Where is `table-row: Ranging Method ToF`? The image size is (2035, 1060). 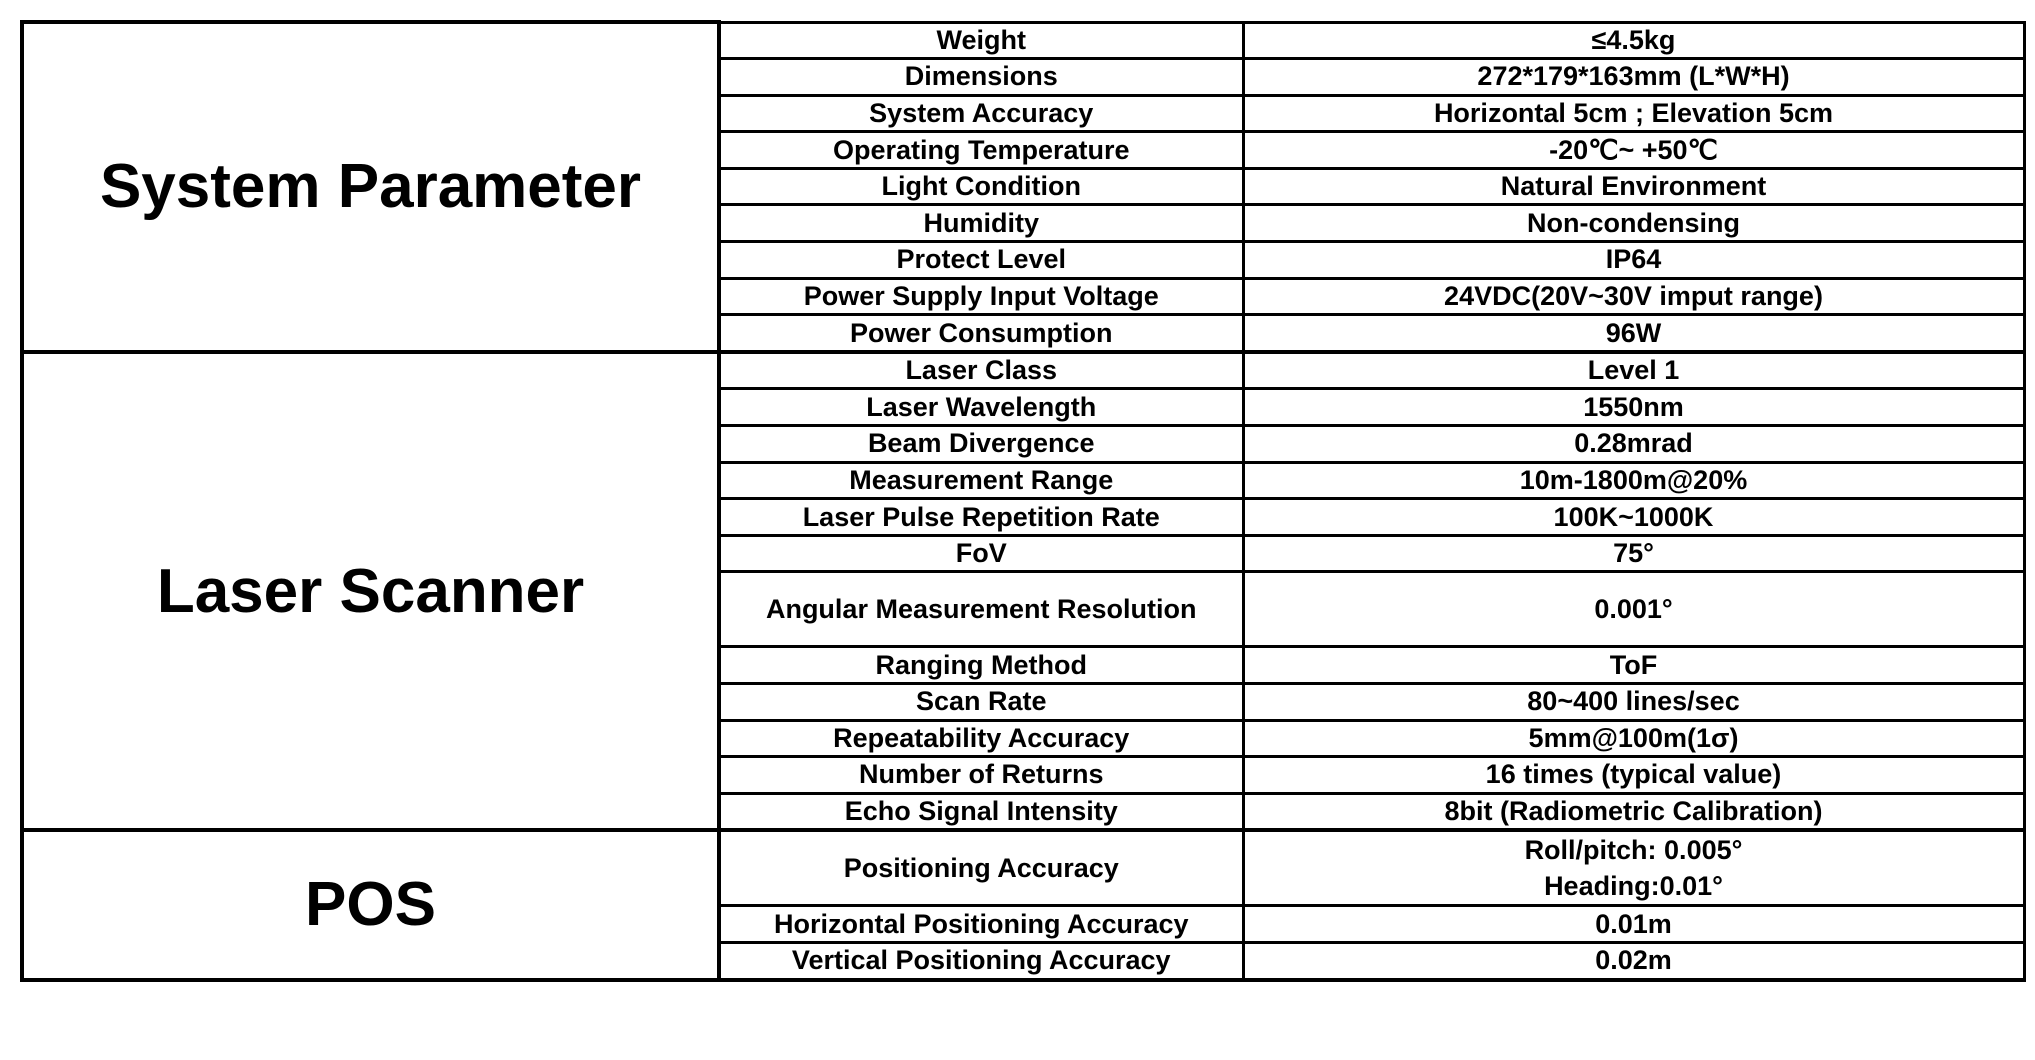
table-row: Ranging Method ToF is located at coordinates (1024, 665).